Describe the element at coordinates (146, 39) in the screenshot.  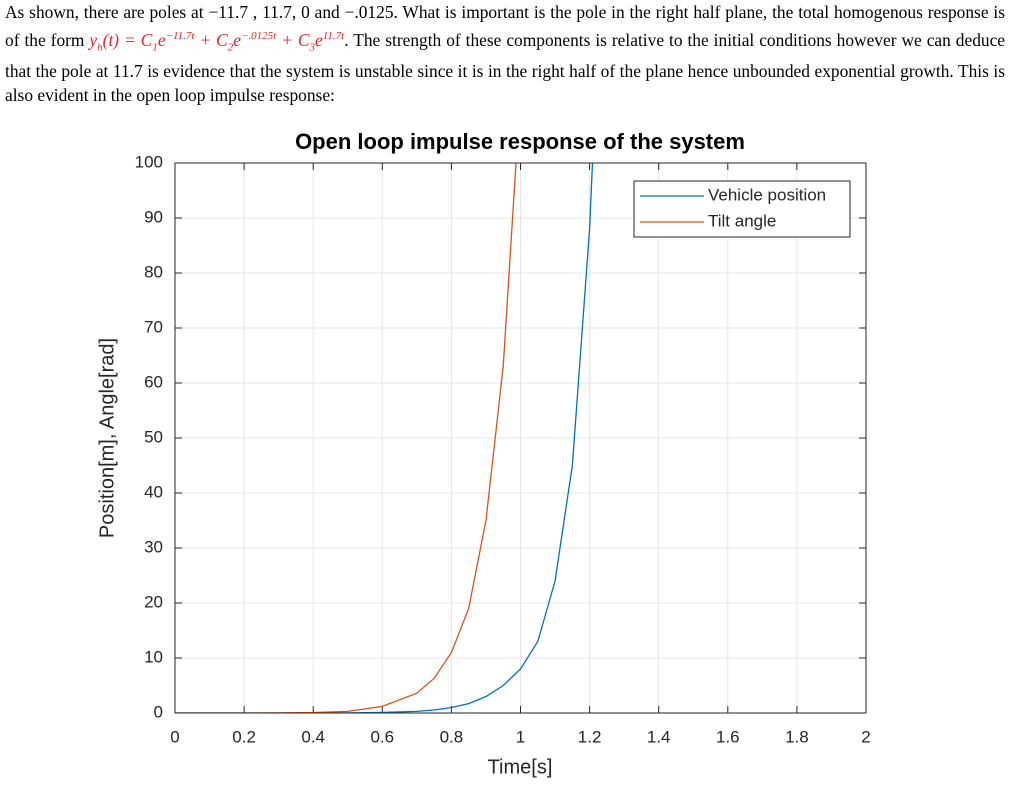
I see `formula-part: C` at that location.